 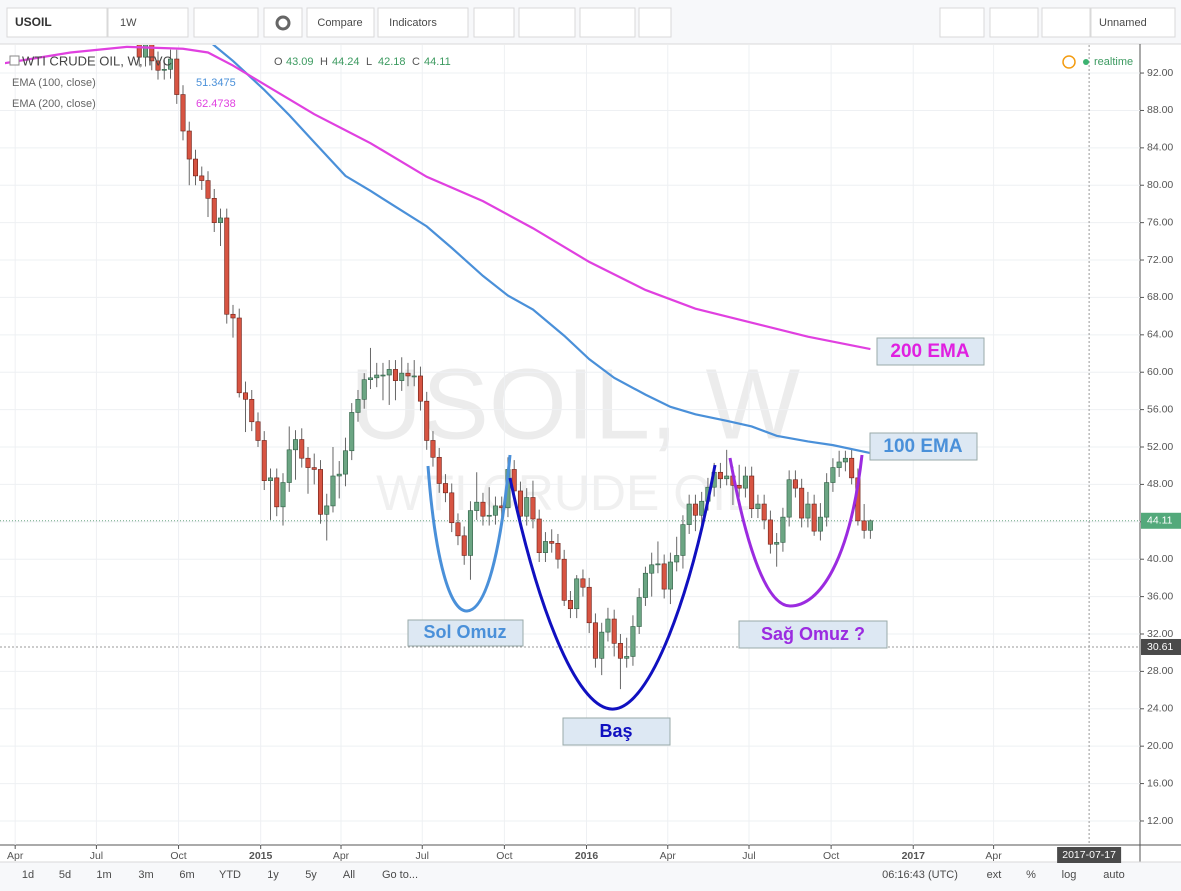 What do you see at coordinates (283, 22) in the screenshot?
I see `settings-box` at bounding box center [283, 22].